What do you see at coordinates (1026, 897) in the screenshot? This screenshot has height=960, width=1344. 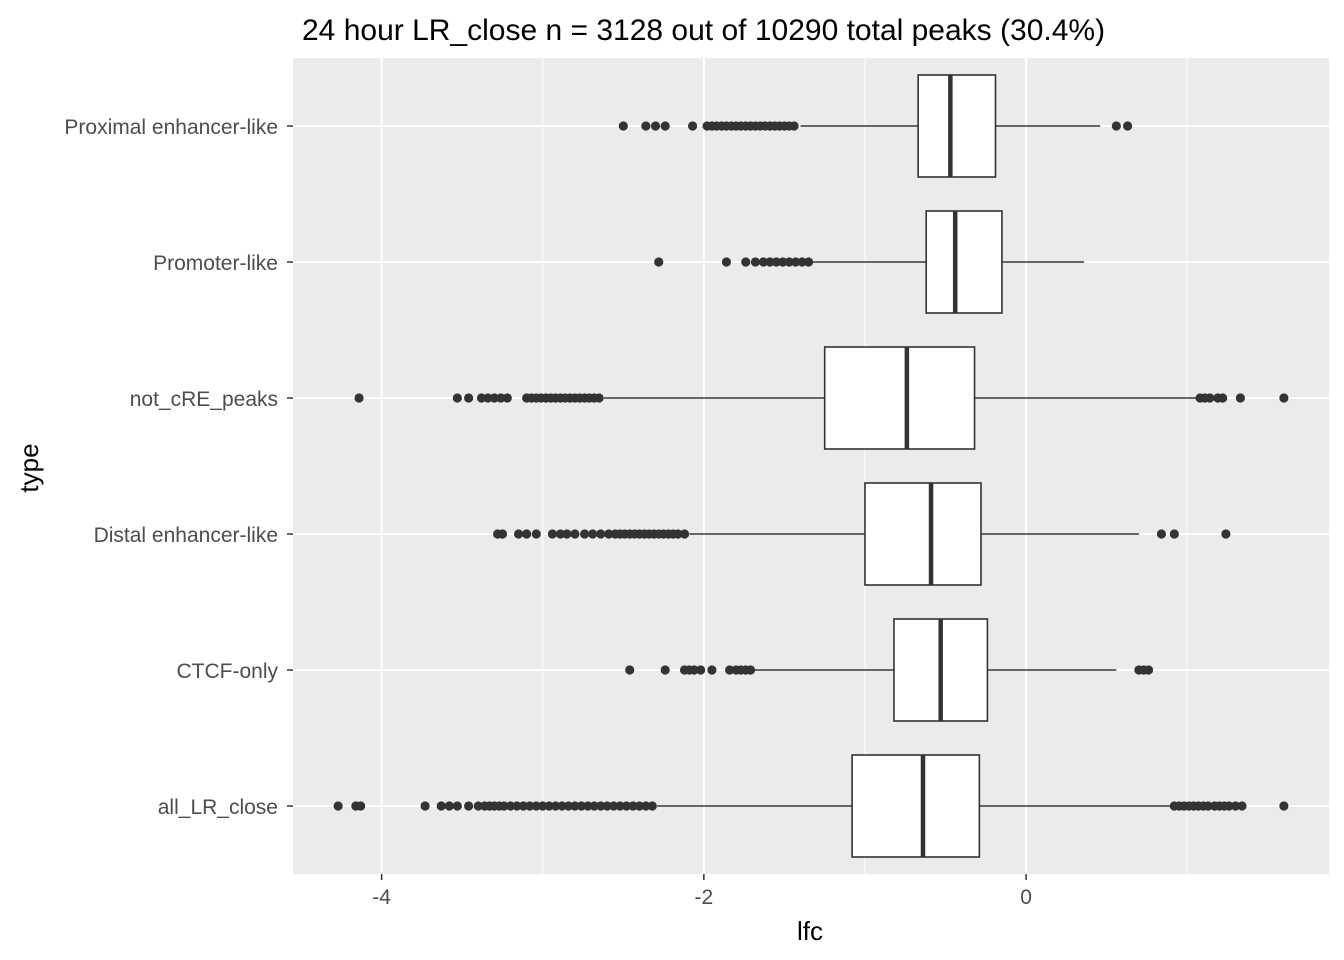 I see `x-tick-label: 0` at bounding box center [1026, 897].